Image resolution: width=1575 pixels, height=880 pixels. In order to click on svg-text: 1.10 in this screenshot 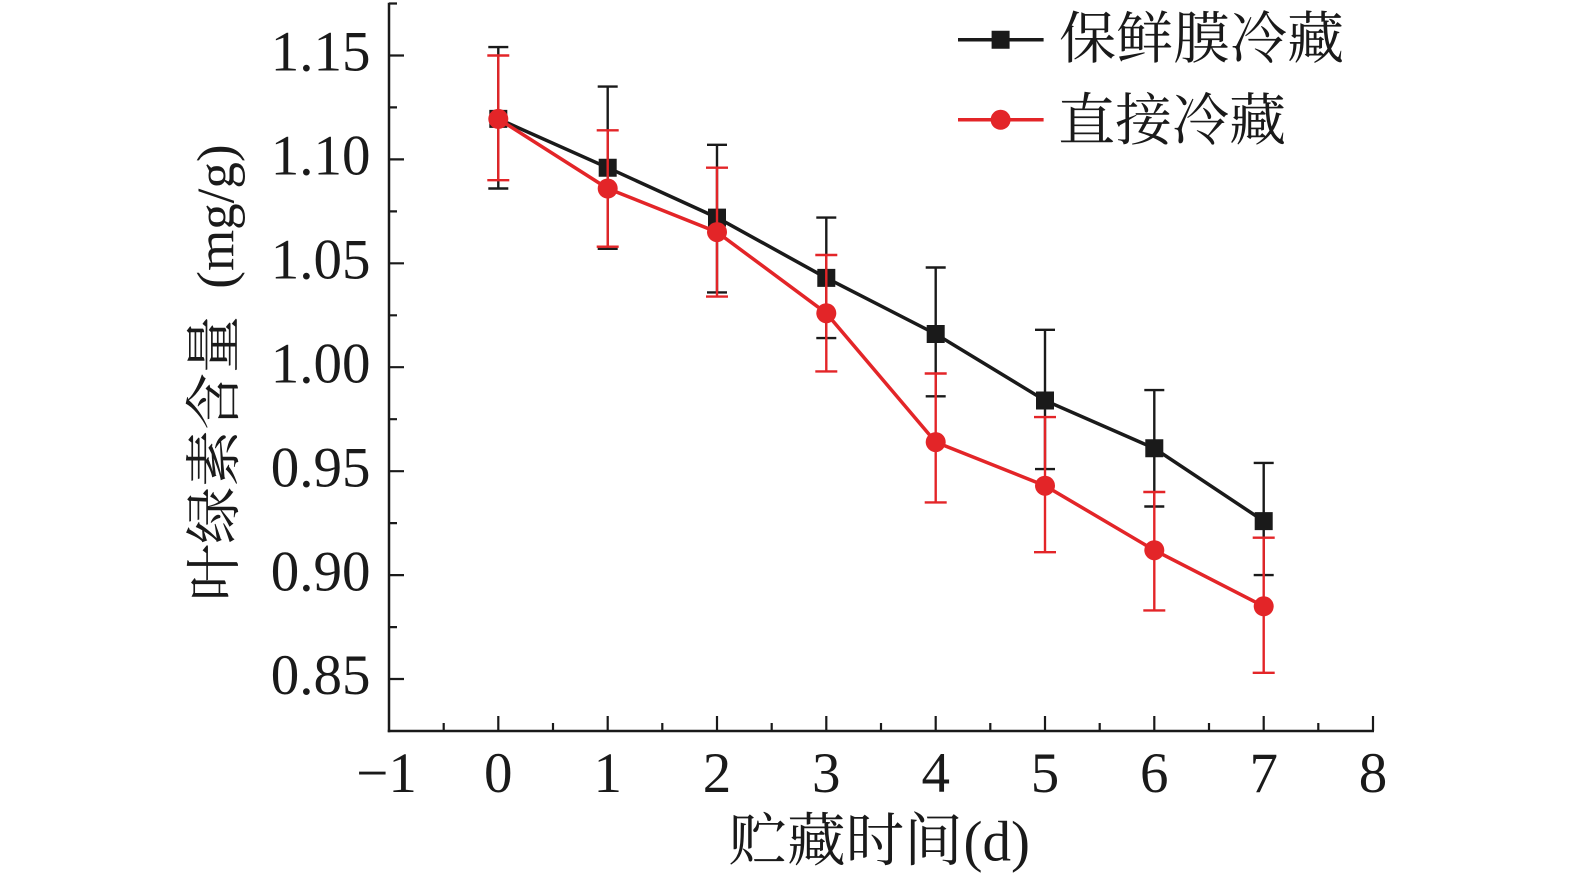, I will do `click(321, 156)`.